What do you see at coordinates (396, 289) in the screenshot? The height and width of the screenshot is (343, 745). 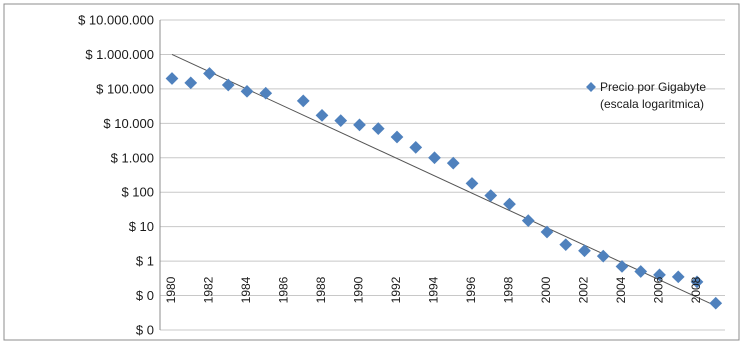 I see `x-tick-label: 1992` at bounding box center [396, 289].